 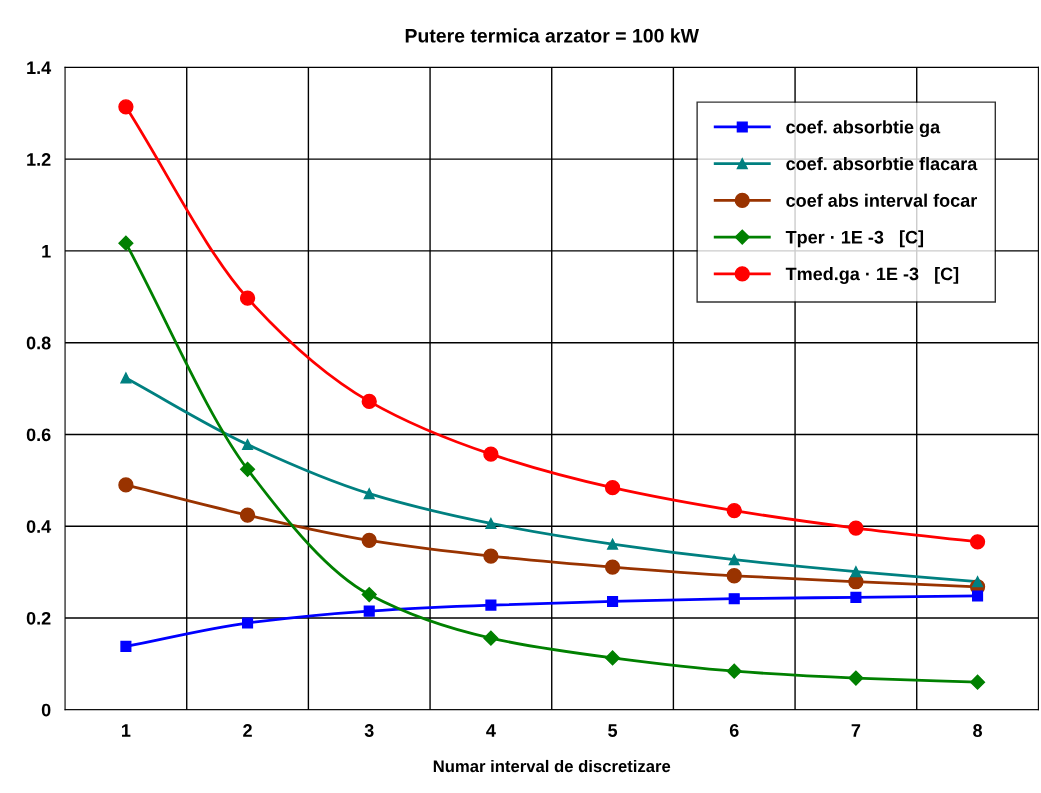 What do you see at coordinates (46, 251) in the screenshot?
I see `y-tick-label: 1` at bounding box center [46, 251].